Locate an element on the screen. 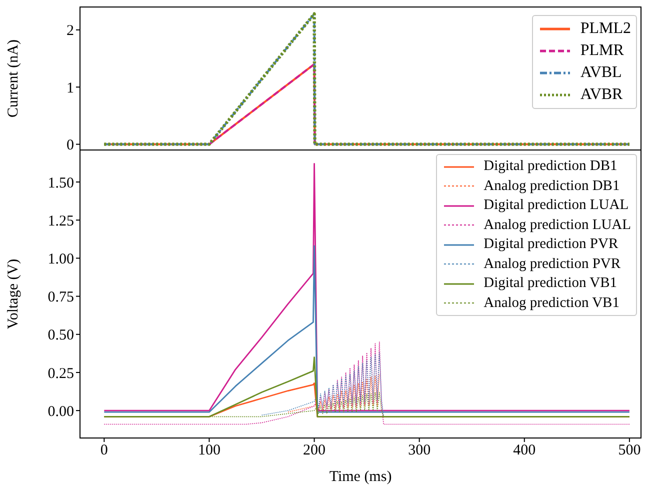 This screenshot has width=650, height=489. y-tick-label: 0.75 is located at coordinates (61, 298).